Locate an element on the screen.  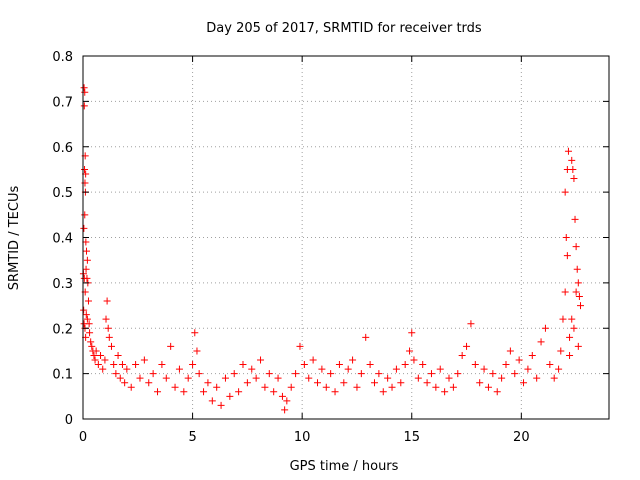
x-tick-label: 15 is located at coordinates (411, 437).